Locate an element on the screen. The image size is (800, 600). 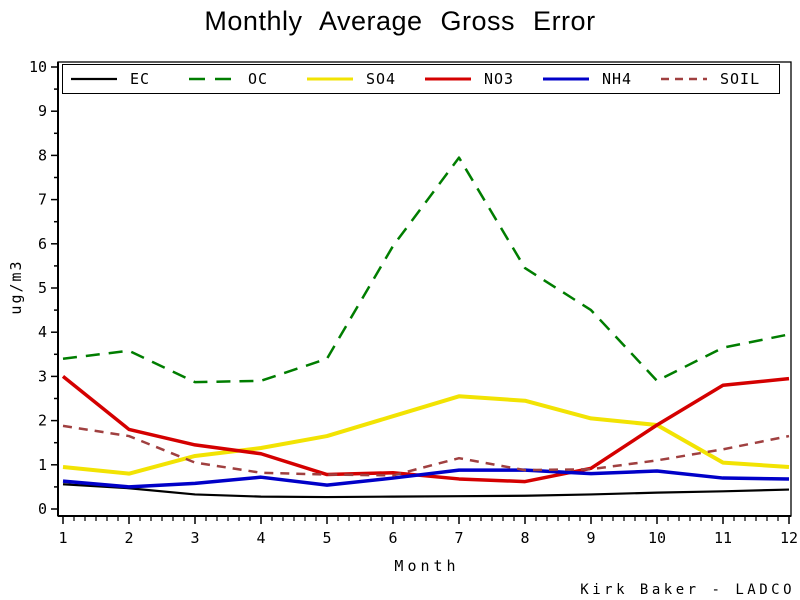
x-tick-label: 1 is located at coordinates (62, 538).